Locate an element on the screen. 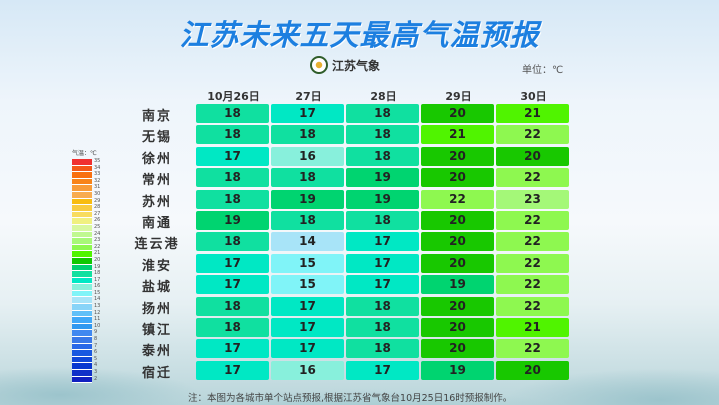 Image resolution: width=719 pixels, height=405 pixels. city-label: 连云港 is located at coordinates (157, 245).